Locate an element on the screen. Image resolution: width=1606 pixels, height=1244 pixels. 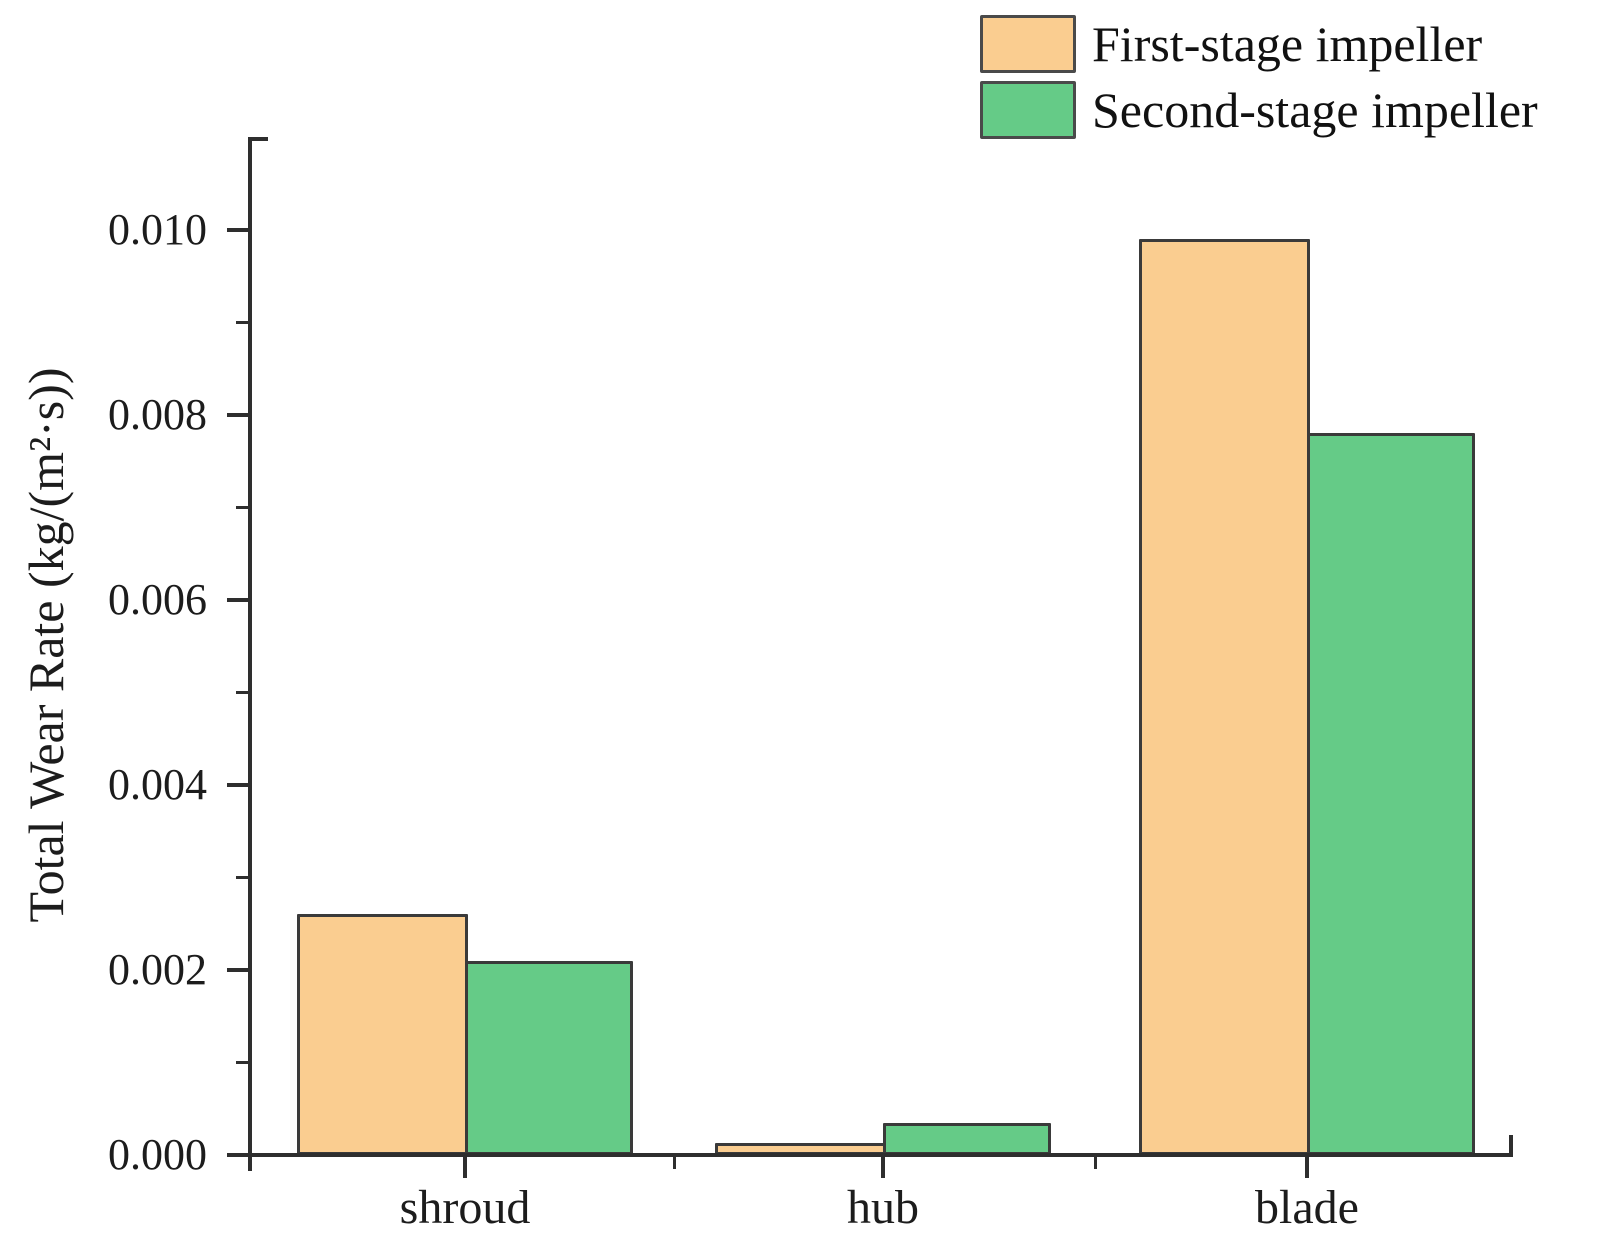
bar-second-stage-impeller-blade is located at coordinates (1391, 794).